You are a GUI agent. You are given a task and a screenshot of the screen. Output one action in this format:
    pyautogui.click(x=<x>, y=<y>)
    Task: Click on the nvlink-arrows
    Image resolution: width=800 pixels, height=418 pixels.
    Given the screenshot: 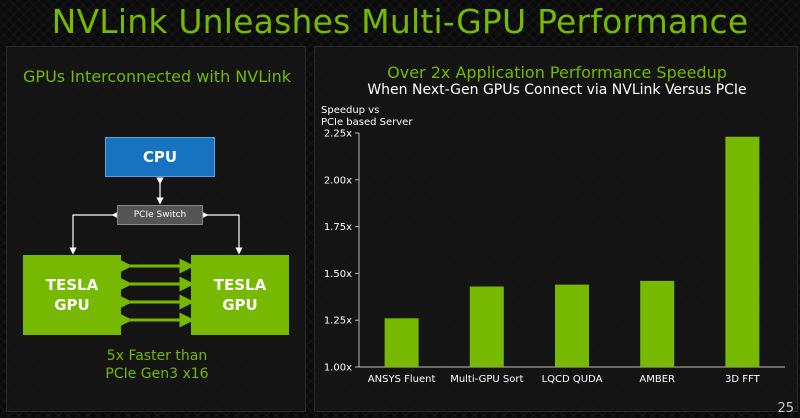 What is the action you would take?
    pyautogui.click(x=156, y=293)
    